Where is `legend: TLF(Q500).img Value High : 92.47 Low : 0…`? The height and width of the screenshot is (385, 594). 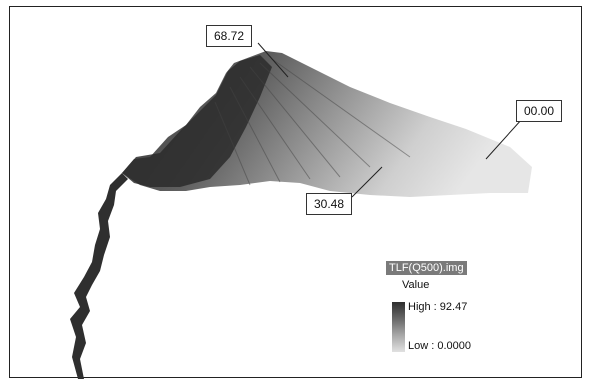
legend: TLF(Q500).img Value High : 92.47 Low : 0… is located at coordinates (436, 305).